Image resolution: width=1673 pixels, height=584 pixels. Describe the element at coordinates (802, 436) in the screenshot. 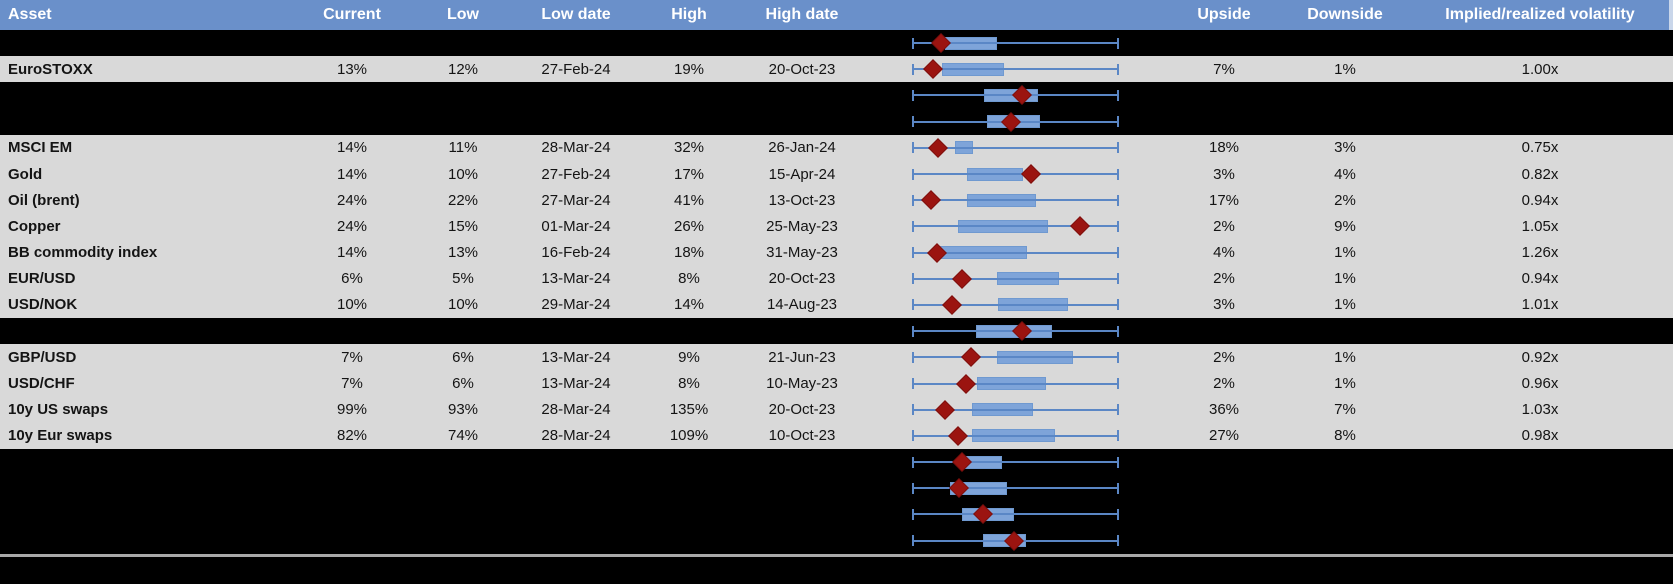

I see `cell-high-date: 10-Oct-23` at that location.